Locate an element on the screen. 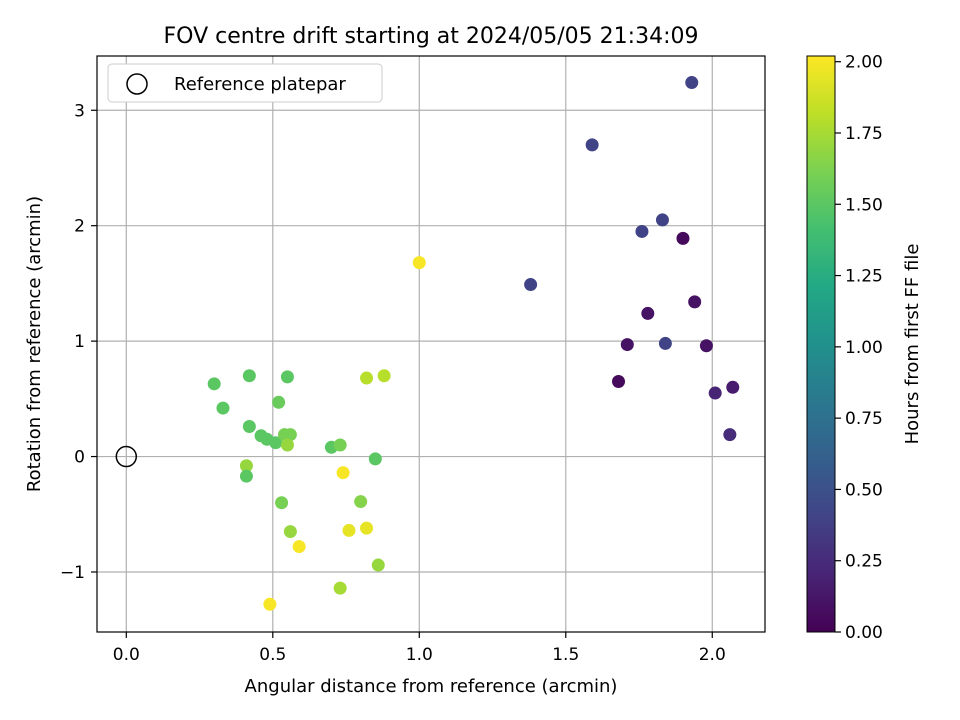 This screenshot has width=960, height=720. reference-marker-group is located at coordinates (126, 456).